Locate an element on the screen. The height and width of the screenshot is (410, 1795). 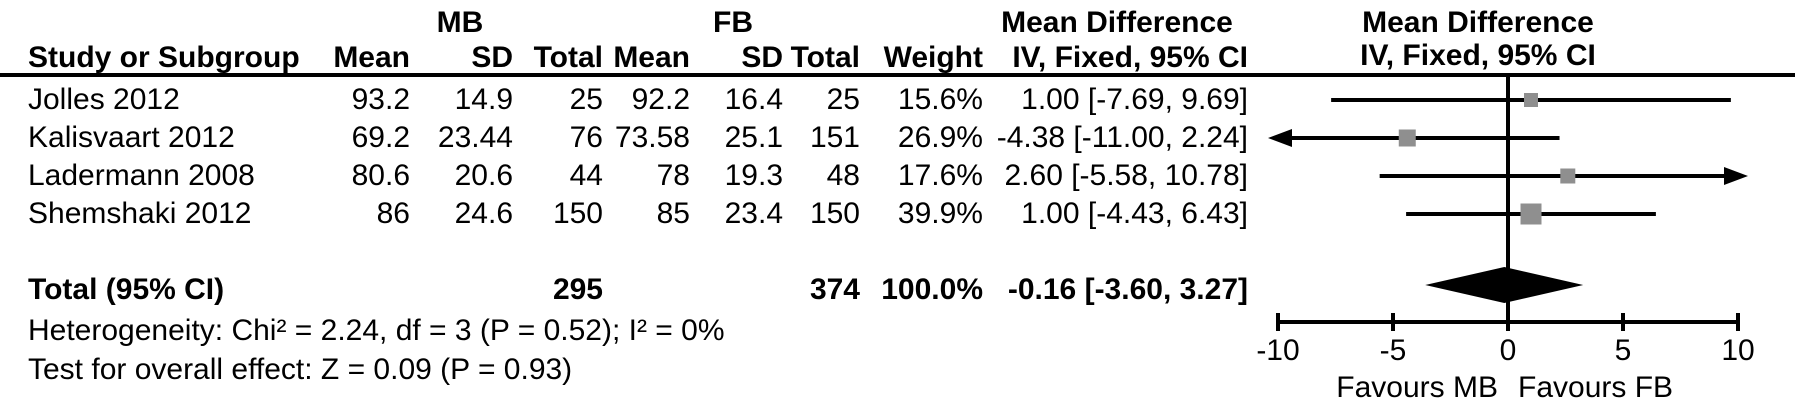
col-header-mb-mean: Mean is located at coordinates (371, 57).